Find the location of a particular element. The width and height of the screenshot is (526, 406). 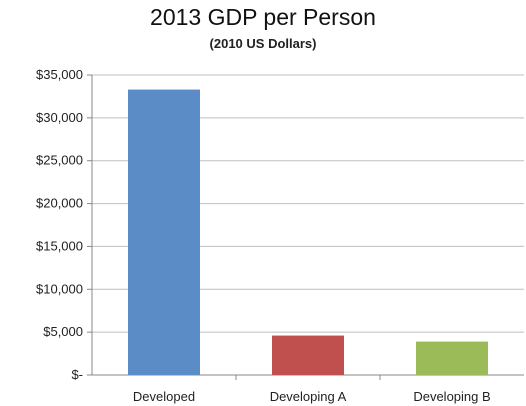

y-tick-label: $15,000 is located at coordinates (59, 245).